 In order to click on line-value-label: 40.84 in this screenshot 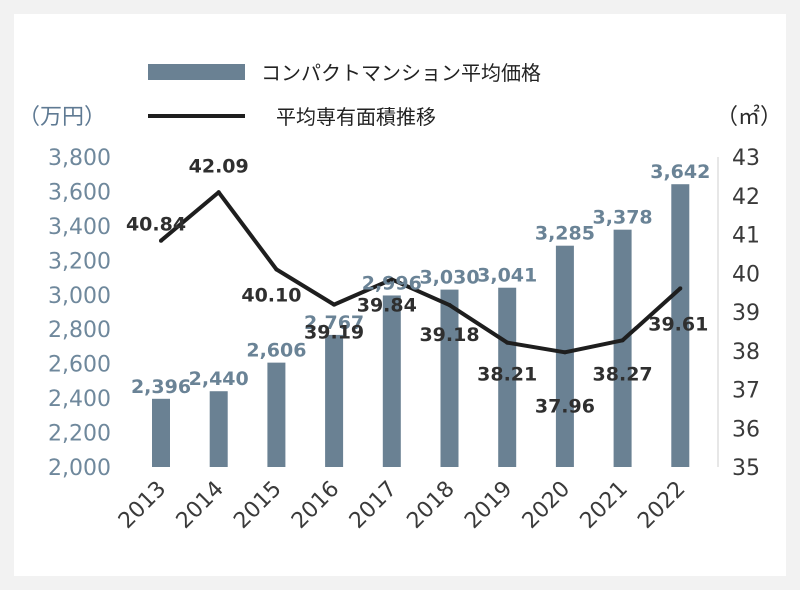, I will do `click(156, 225)`.